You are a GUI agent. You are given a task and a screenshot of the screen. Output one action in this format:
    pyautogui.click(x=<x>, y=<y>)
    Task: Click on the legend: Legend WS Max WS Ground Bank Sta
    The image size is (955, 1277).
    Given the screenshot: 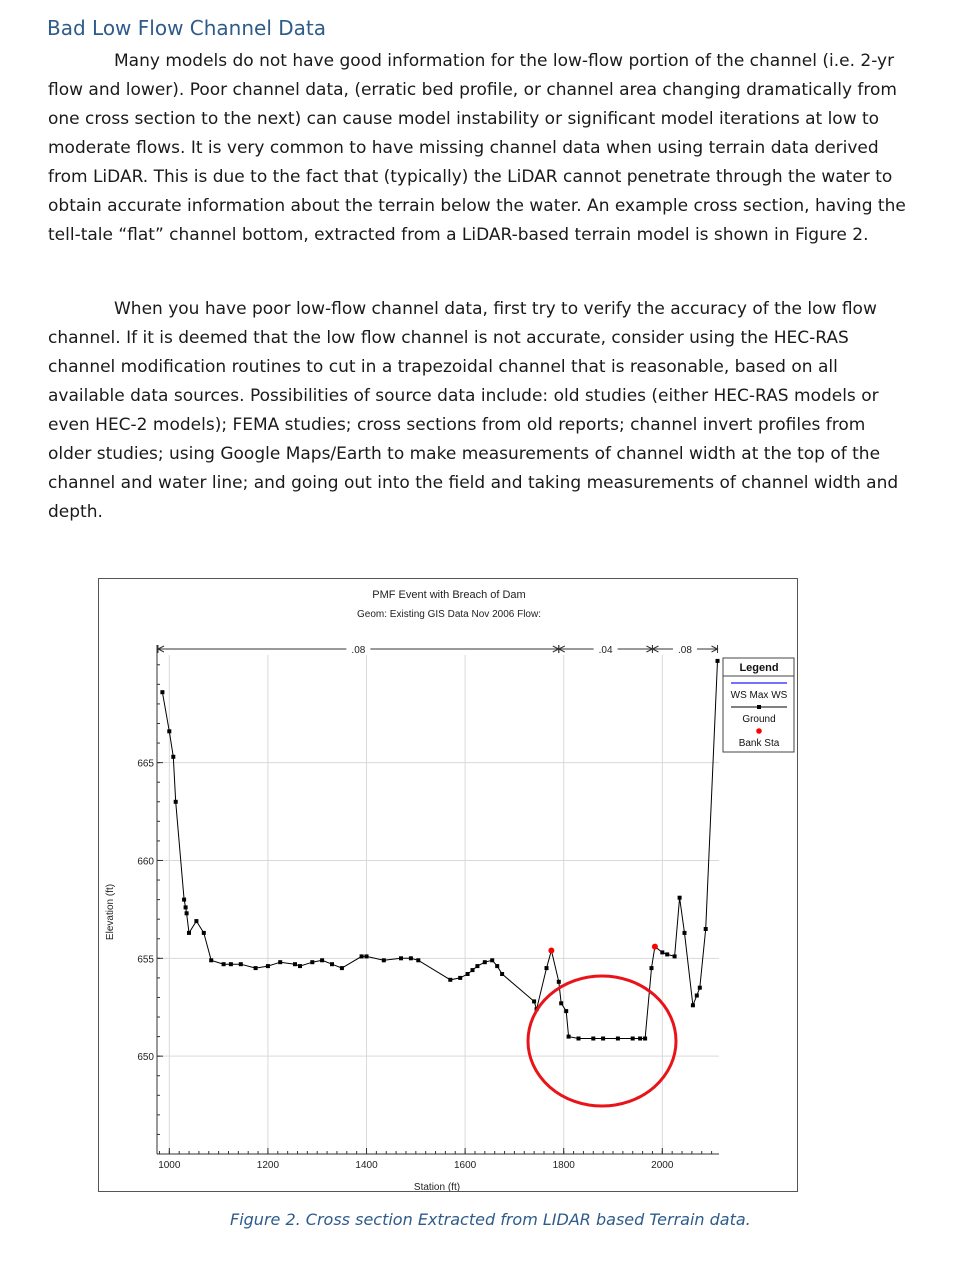 What is the action you would take?
    pyautogui.click(x=758, y=705)
    